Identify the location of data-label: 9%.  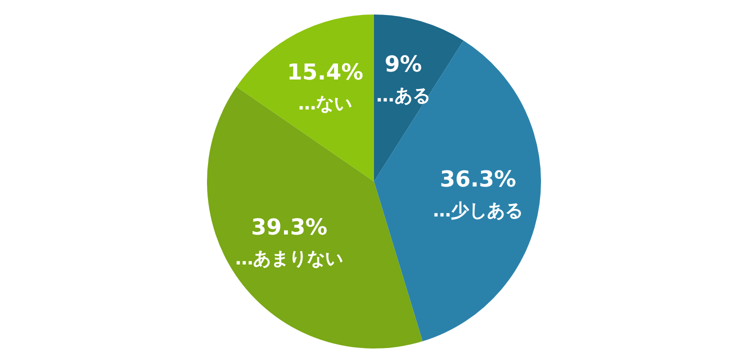
(403, 65).